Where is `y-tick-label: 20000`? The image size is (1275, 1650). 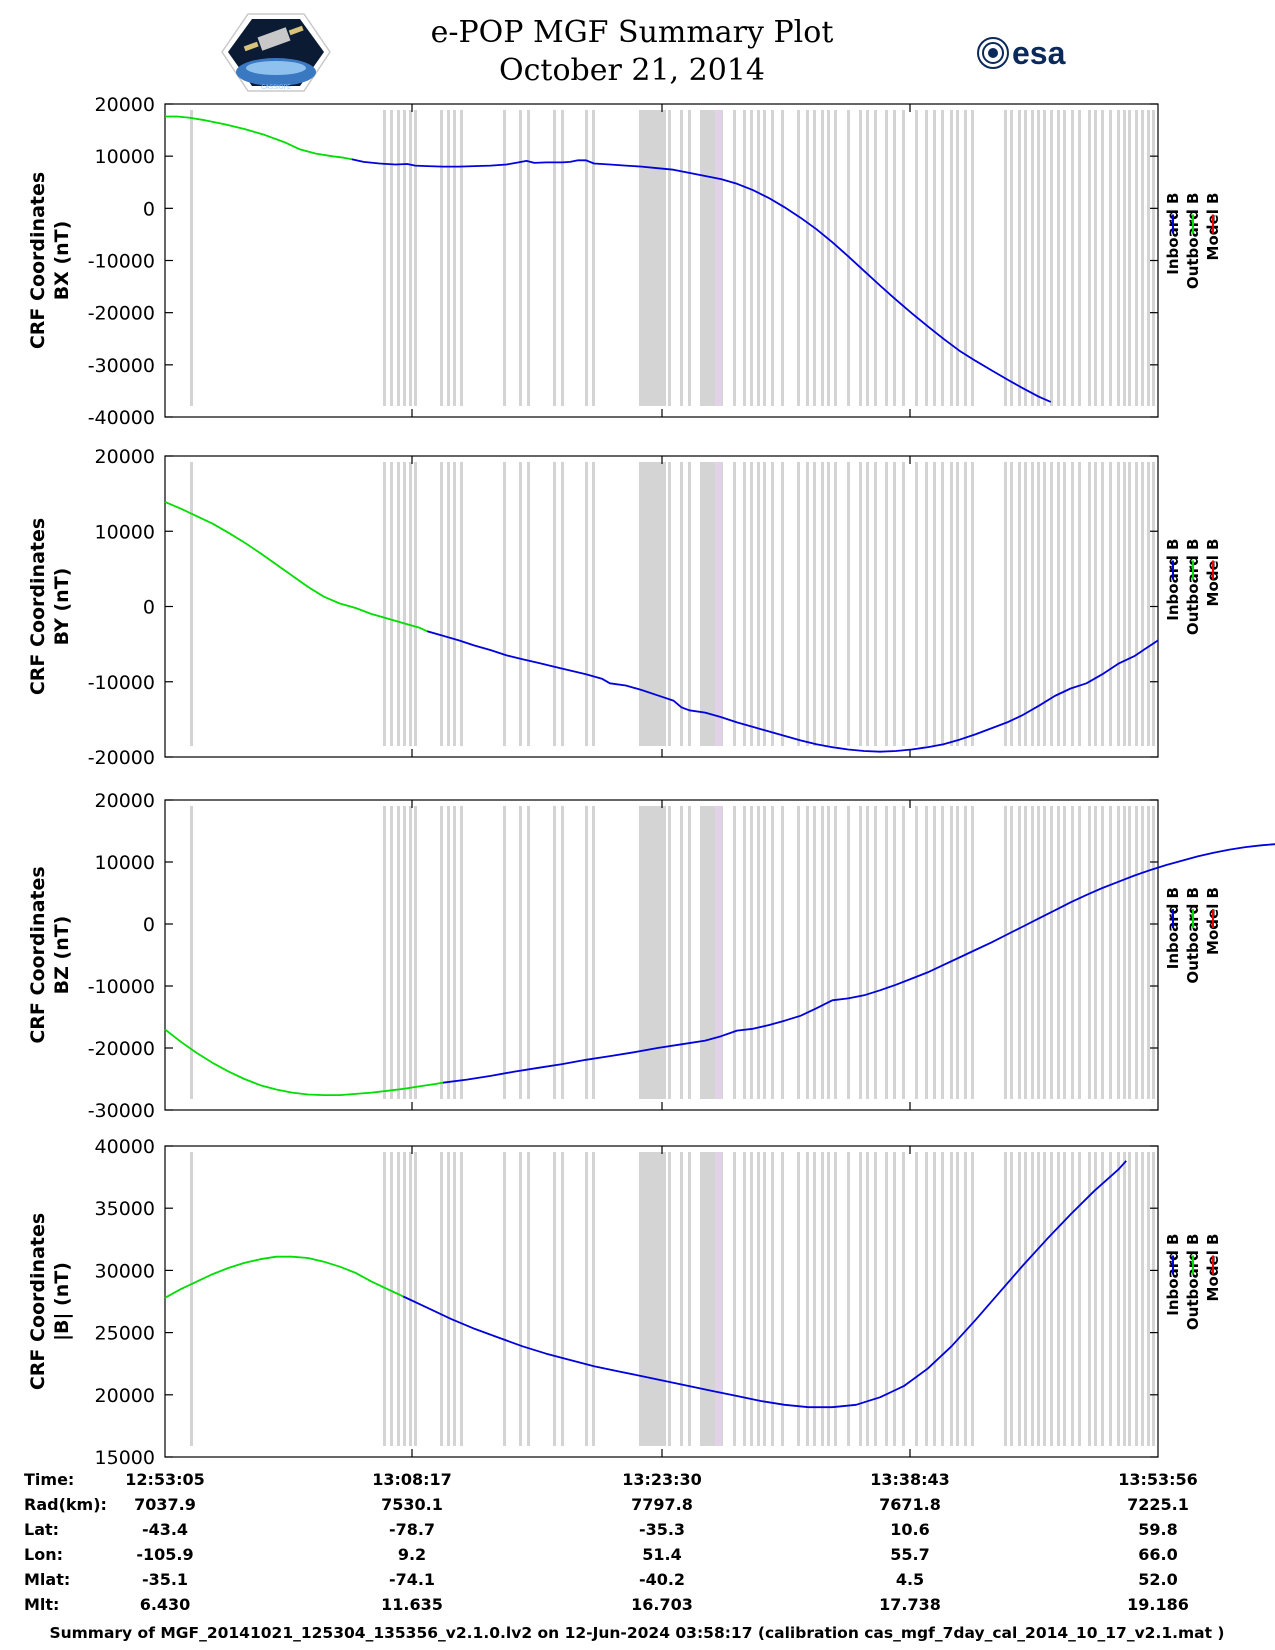
y-tick-label: 20000 is located at coordinates (125, 105).